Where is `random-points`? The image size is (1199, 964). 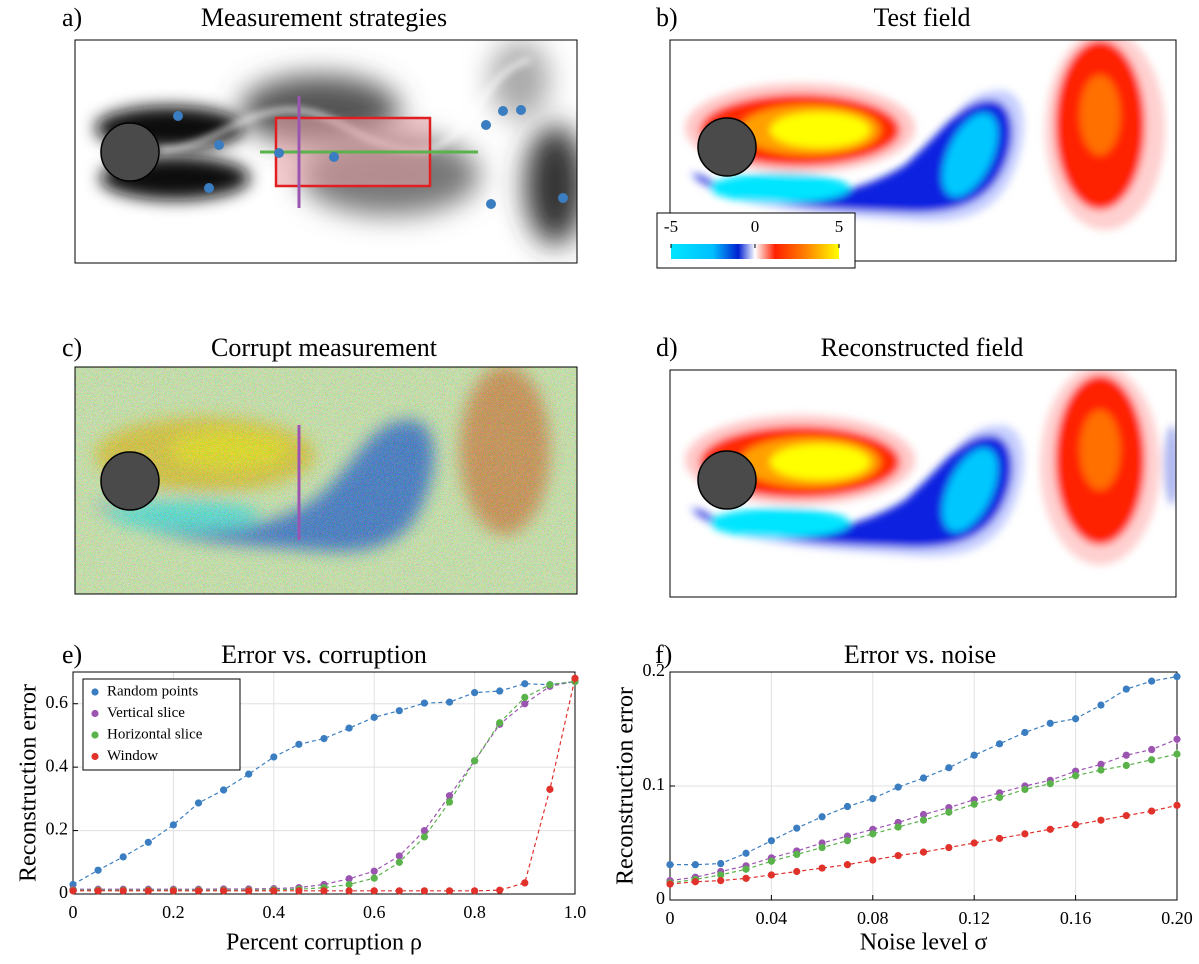 random-points is located at coordinates (370, 157).